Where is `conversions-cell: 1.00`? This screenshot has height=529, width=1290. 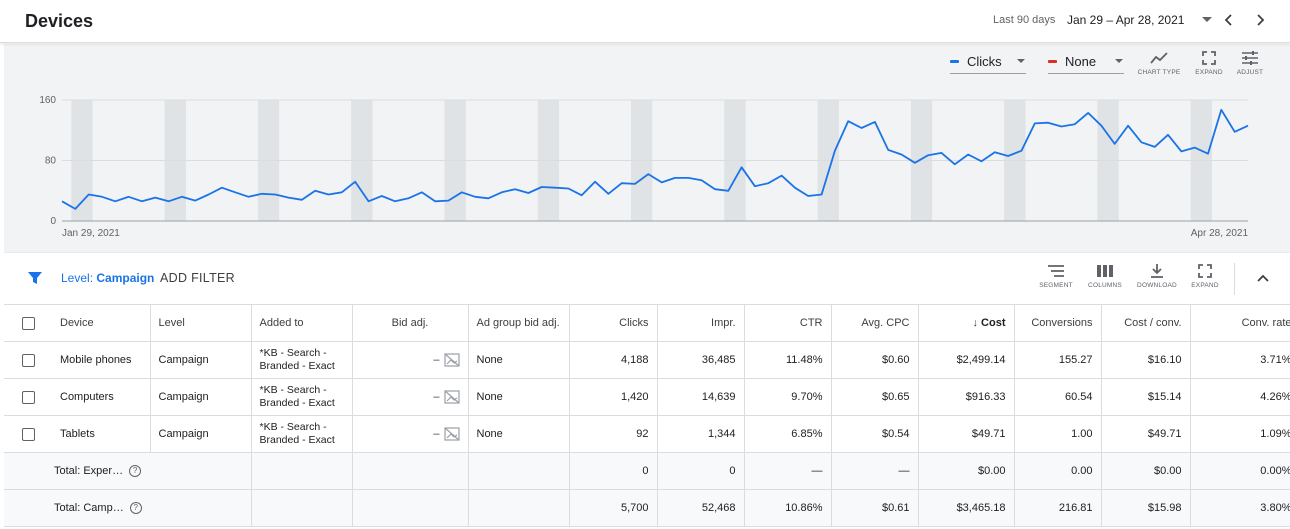 conversions-cell: 1.00 is located at coordinates (1058, 434).